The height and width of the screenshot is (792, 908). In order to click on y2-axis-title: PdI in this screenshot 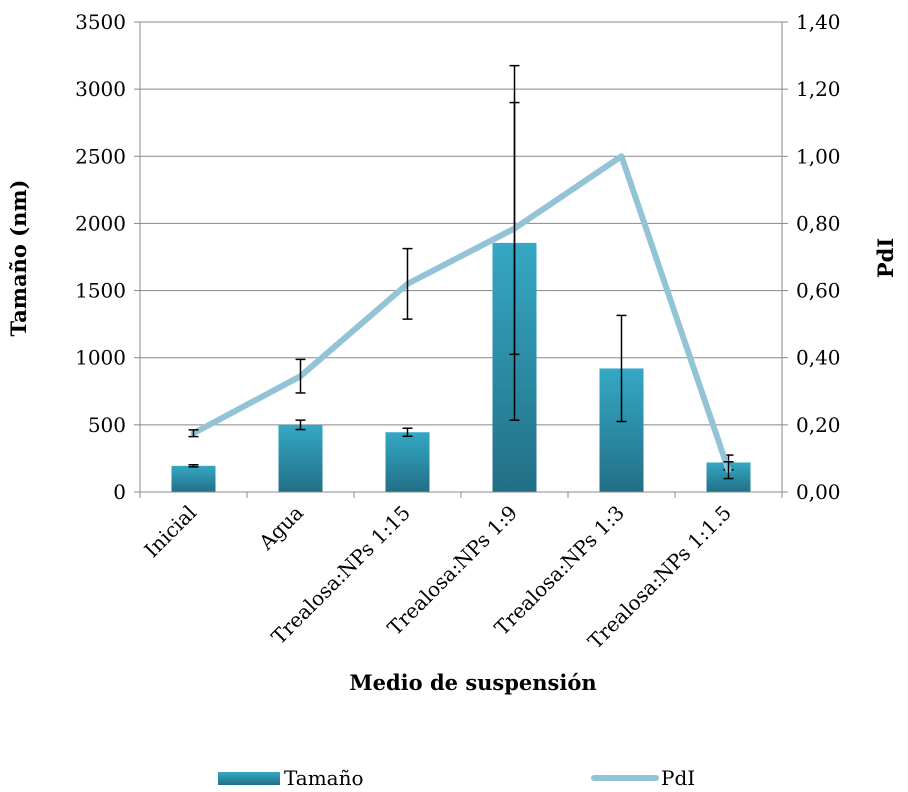, I will do `click(885, 258)`.